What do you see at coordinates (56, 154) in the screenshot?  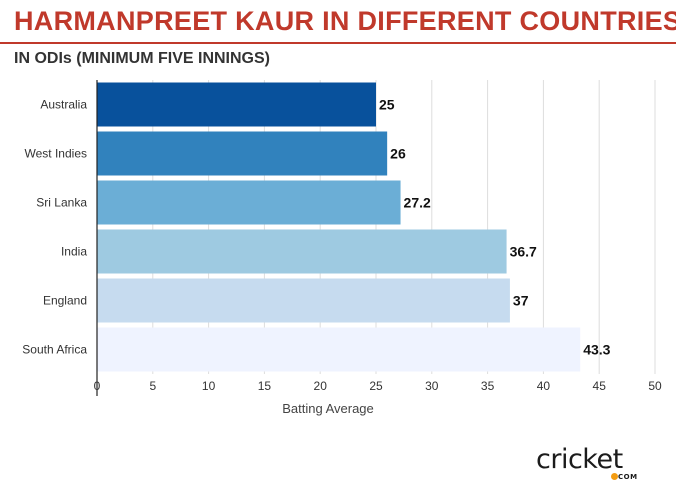 I see `category-label: West Indies` at bounding box center [56, 154].